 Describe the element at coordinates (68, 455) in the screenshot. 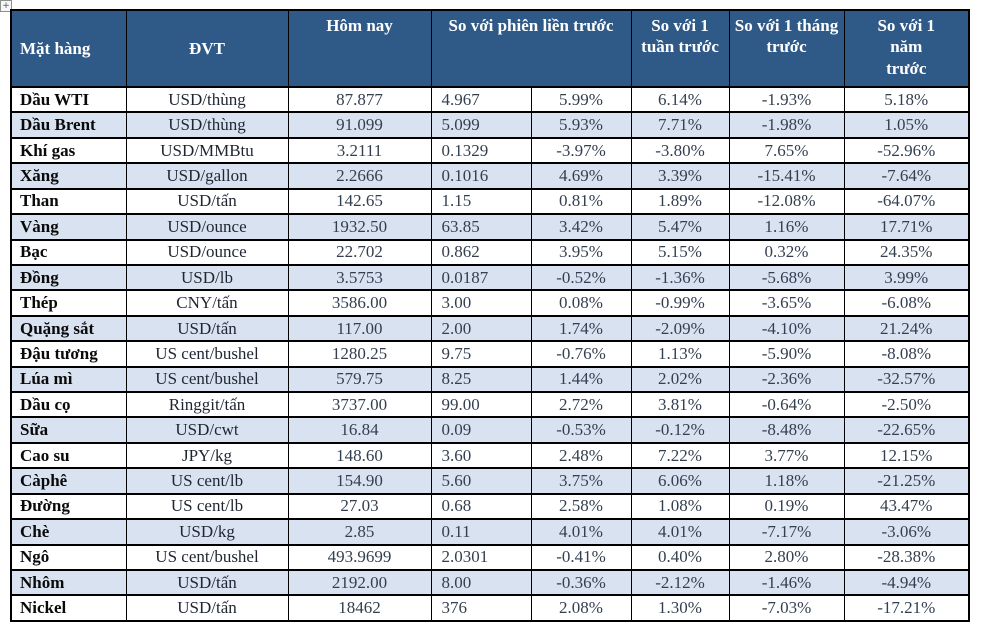

I see `cell-name: Cao su` at that location.